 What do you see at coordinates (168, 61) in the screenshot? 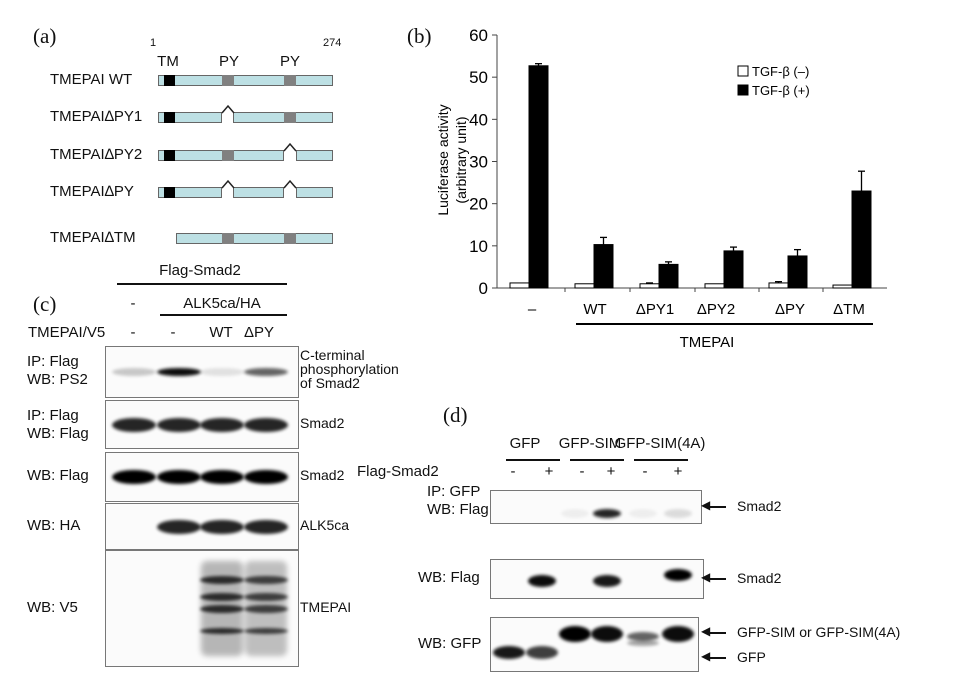
I see `tm-domain-label: TM` at bounding box center [168, 61].